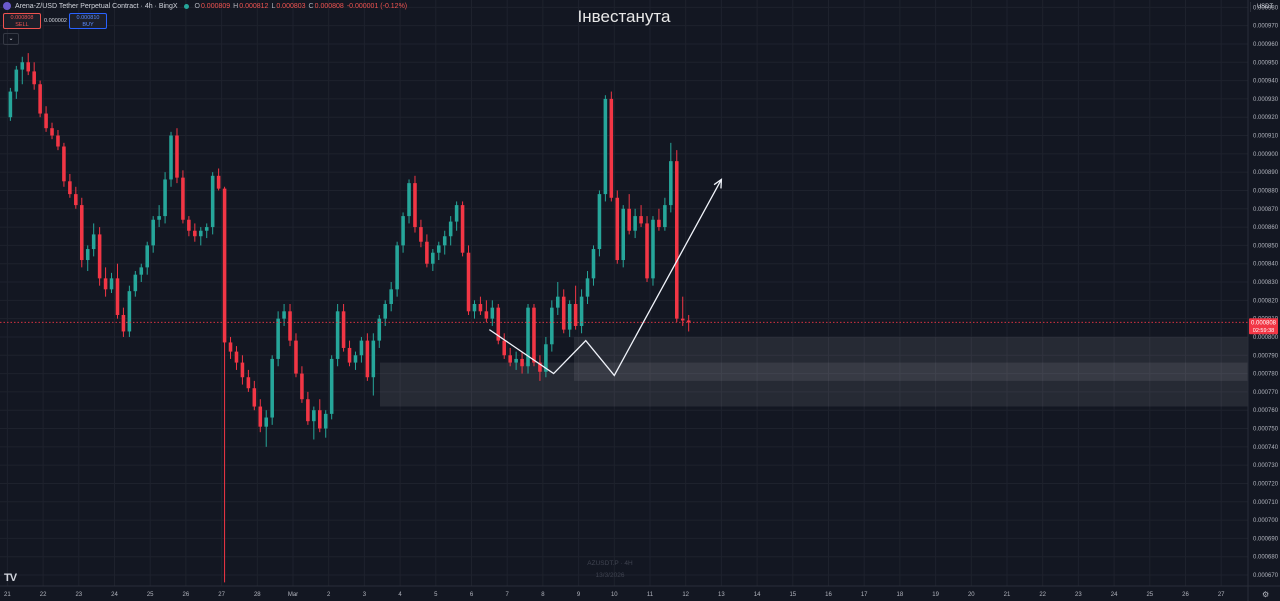 The image size is (1280, 601). I want to click on x-tick-label: 13, so click(721, 595).